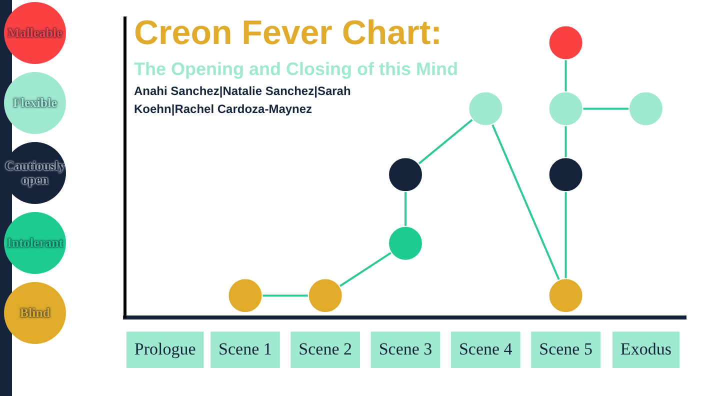 This screenshot has height=396, width=704. Describe the element at coordinates (405, 348) in the screenshot. I see `x-tick-label: Scene 3` at that location.